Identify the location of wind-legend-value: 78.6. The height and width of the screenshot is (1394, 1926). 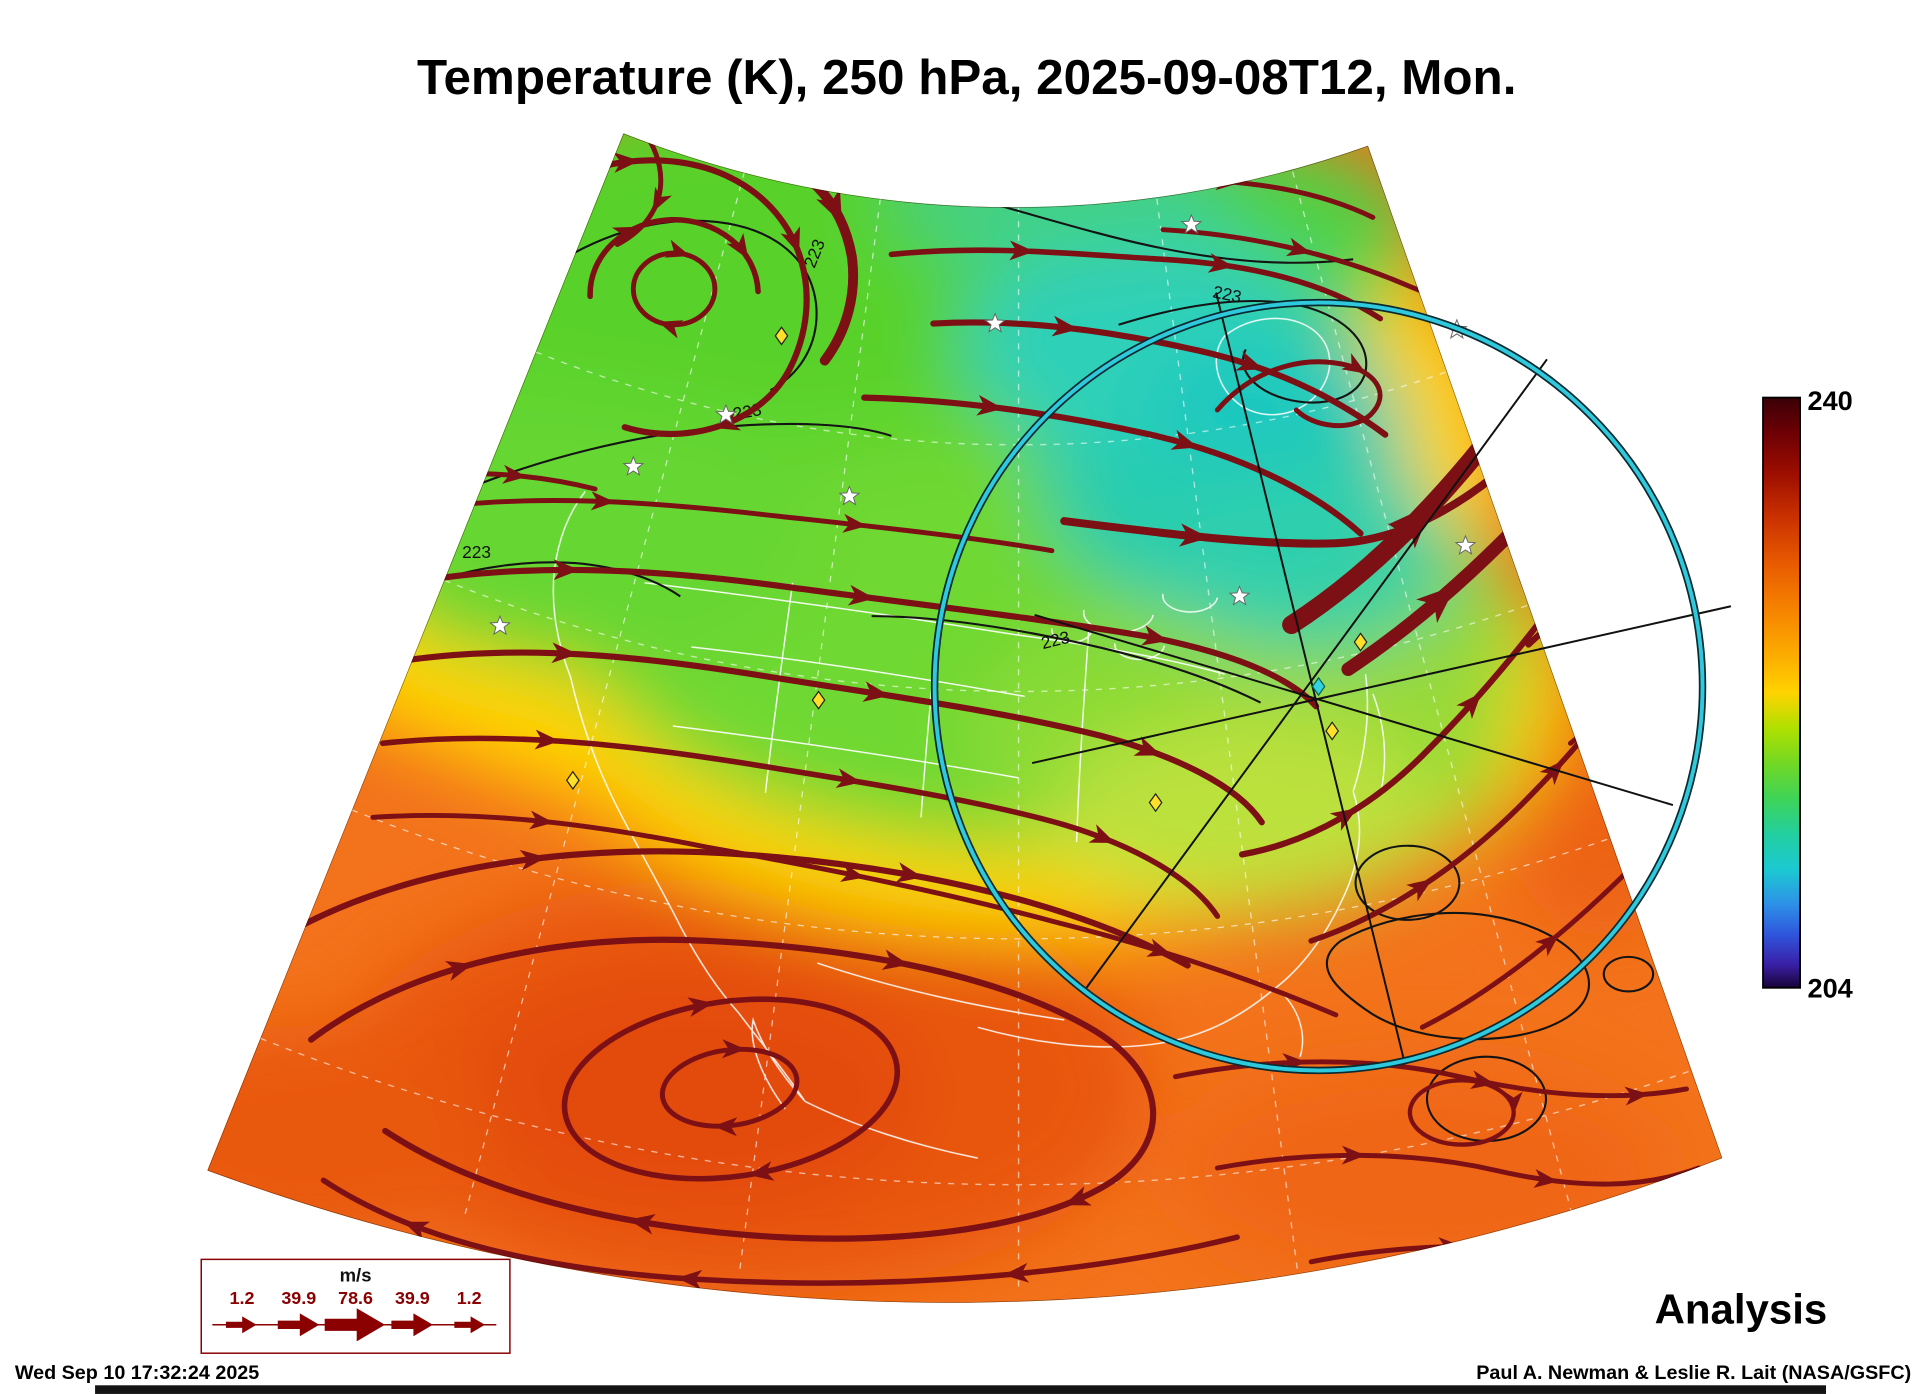
(355, 1298).